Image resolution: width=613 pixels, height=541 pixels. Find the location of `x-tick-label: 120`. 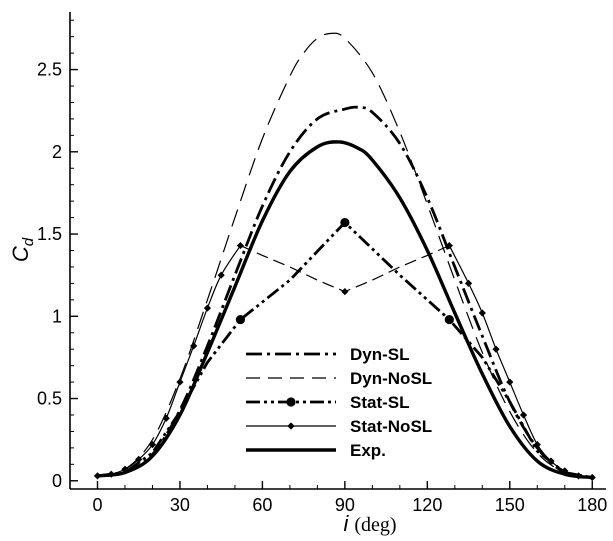

x-tick-label: 120 is located at coordinates (427, 505).